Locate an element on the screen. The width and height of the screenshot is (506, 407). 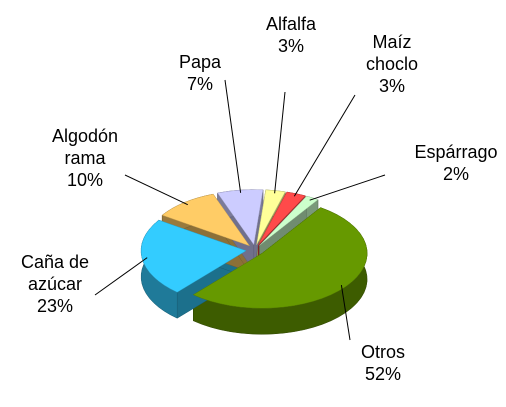
category-label: Caña de azúcar is located at coordinates (55, 273).